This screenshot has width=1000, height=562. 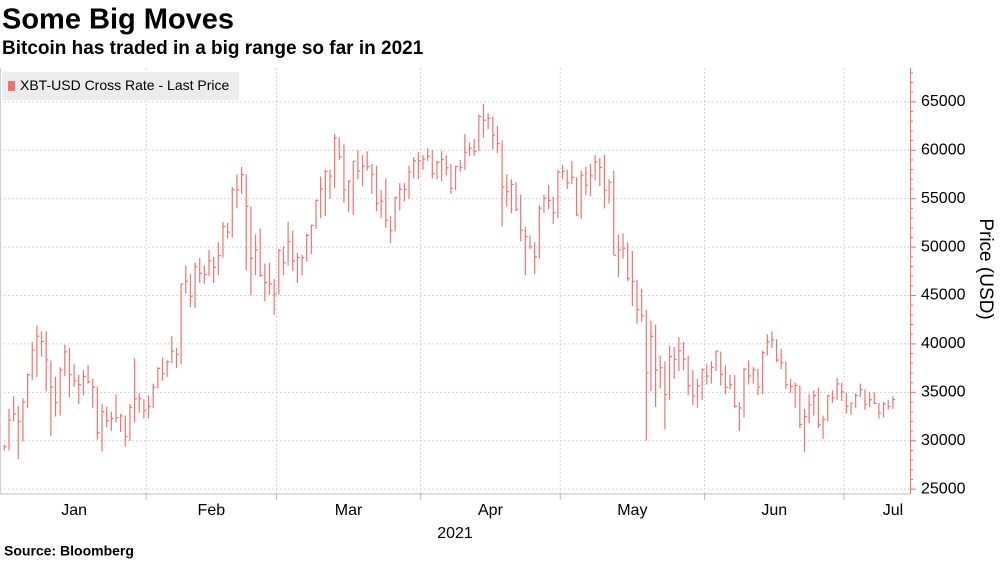 What do you see at coordinates (349, 510) in the screenshot?
I see `x-tick-label: Mar` at bounding box center [349, 510].